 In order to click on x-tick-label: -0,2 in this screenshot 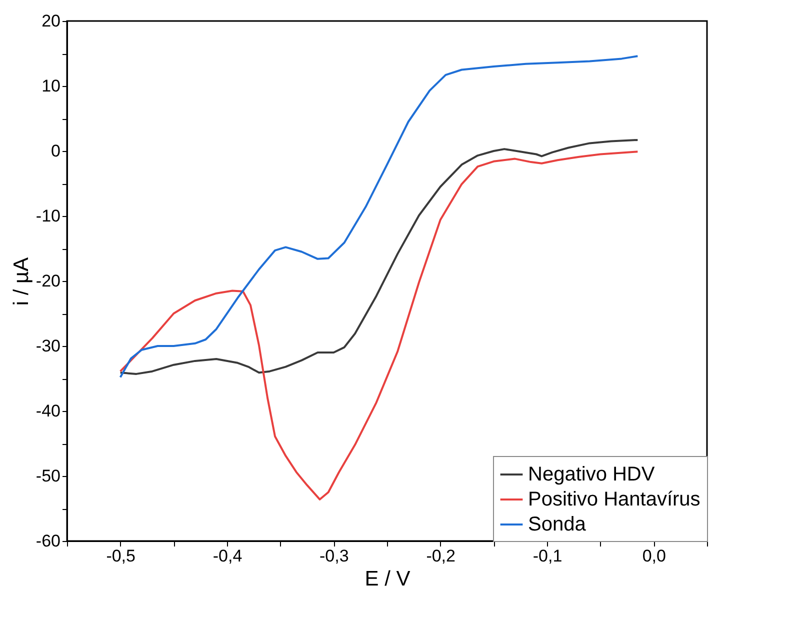, I will do `click(441, 556)`.